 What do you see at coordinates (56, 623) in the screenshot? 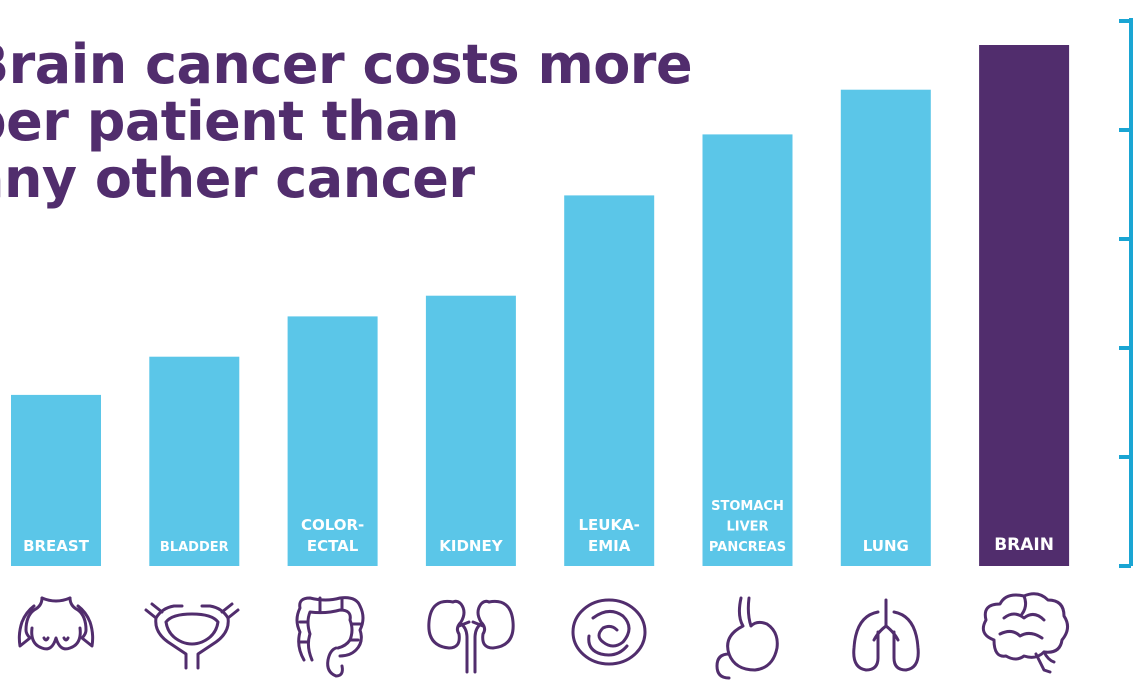
I see `breast-icon` at bounding box center [56, 623].